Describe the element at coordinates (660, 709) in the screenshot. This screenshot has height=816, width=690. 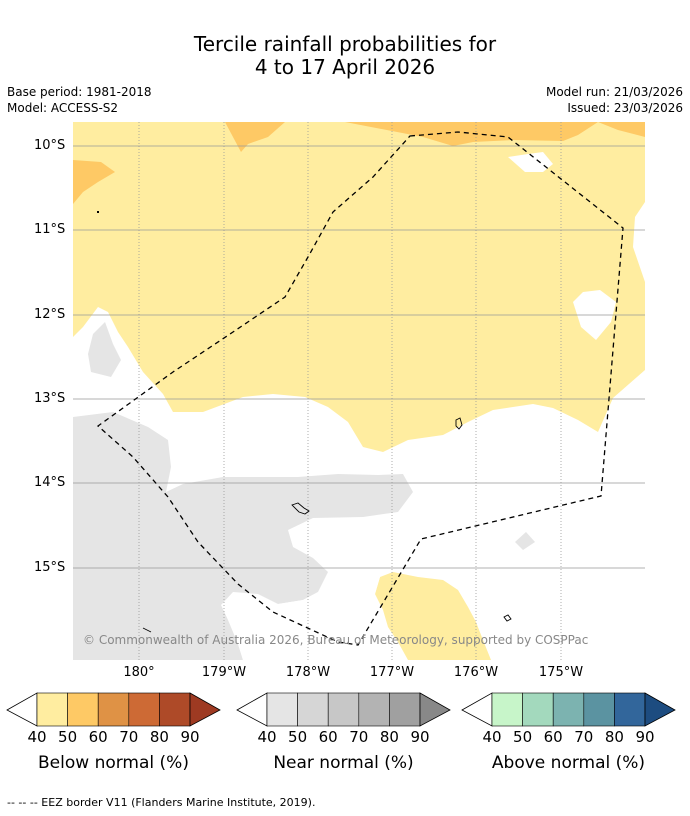
I see `colorbar-above-over-arrow` at that location.